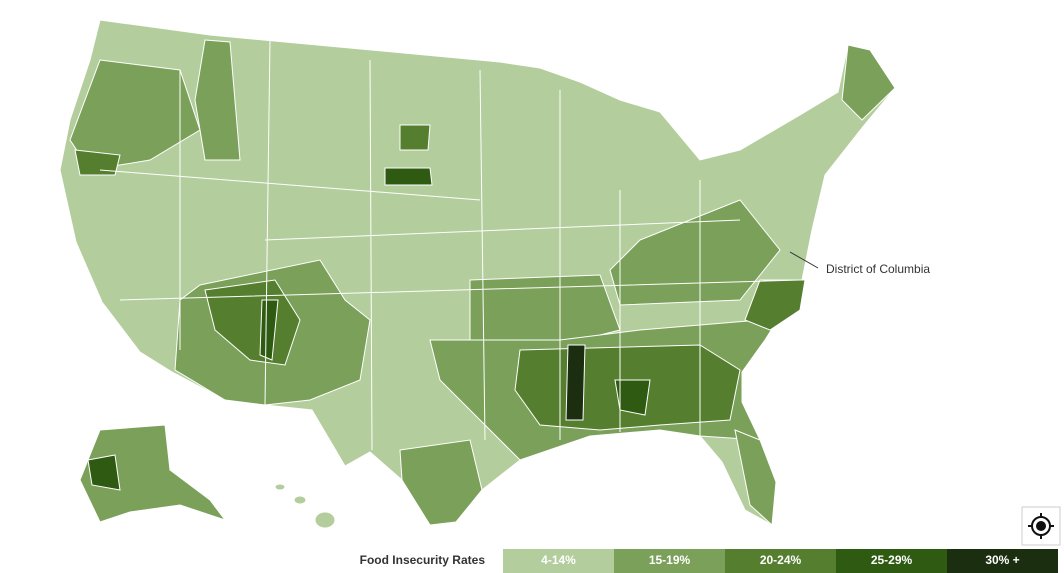 The height and width of the screenshot is (573, 1064). I want to click on locate-icon-cross, so click(1041, 526).